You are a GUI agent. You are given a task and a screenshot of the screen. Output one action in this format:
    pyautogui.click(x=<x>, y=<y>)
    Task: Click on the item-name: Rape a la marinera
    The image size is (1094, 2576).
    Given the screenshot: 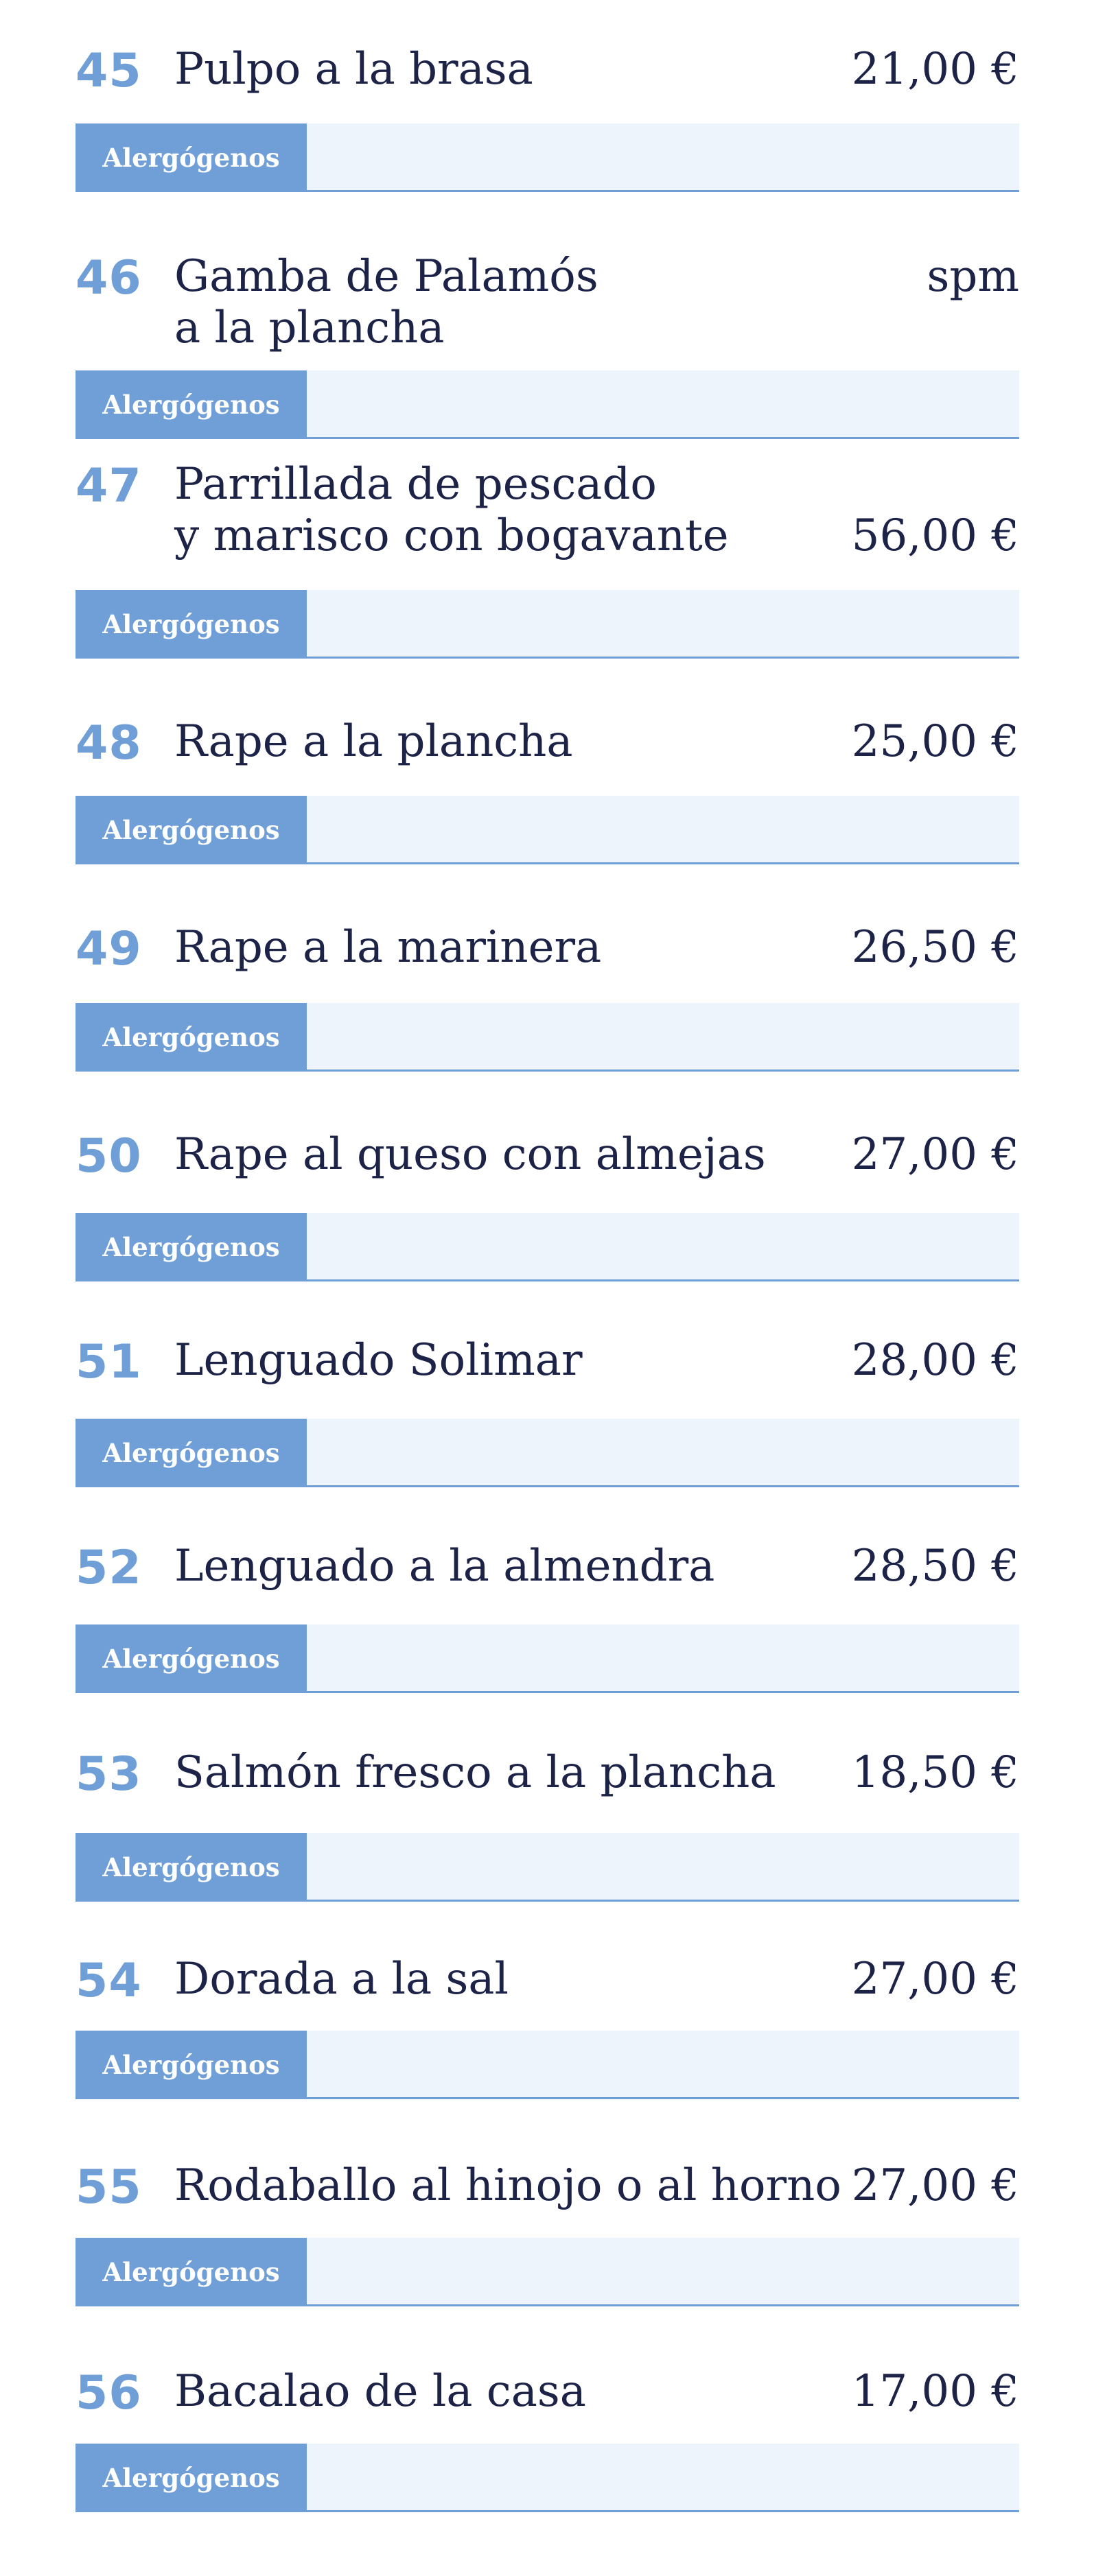 What is the action you would take?
    pyautogui.click(x=517, y=947)
    